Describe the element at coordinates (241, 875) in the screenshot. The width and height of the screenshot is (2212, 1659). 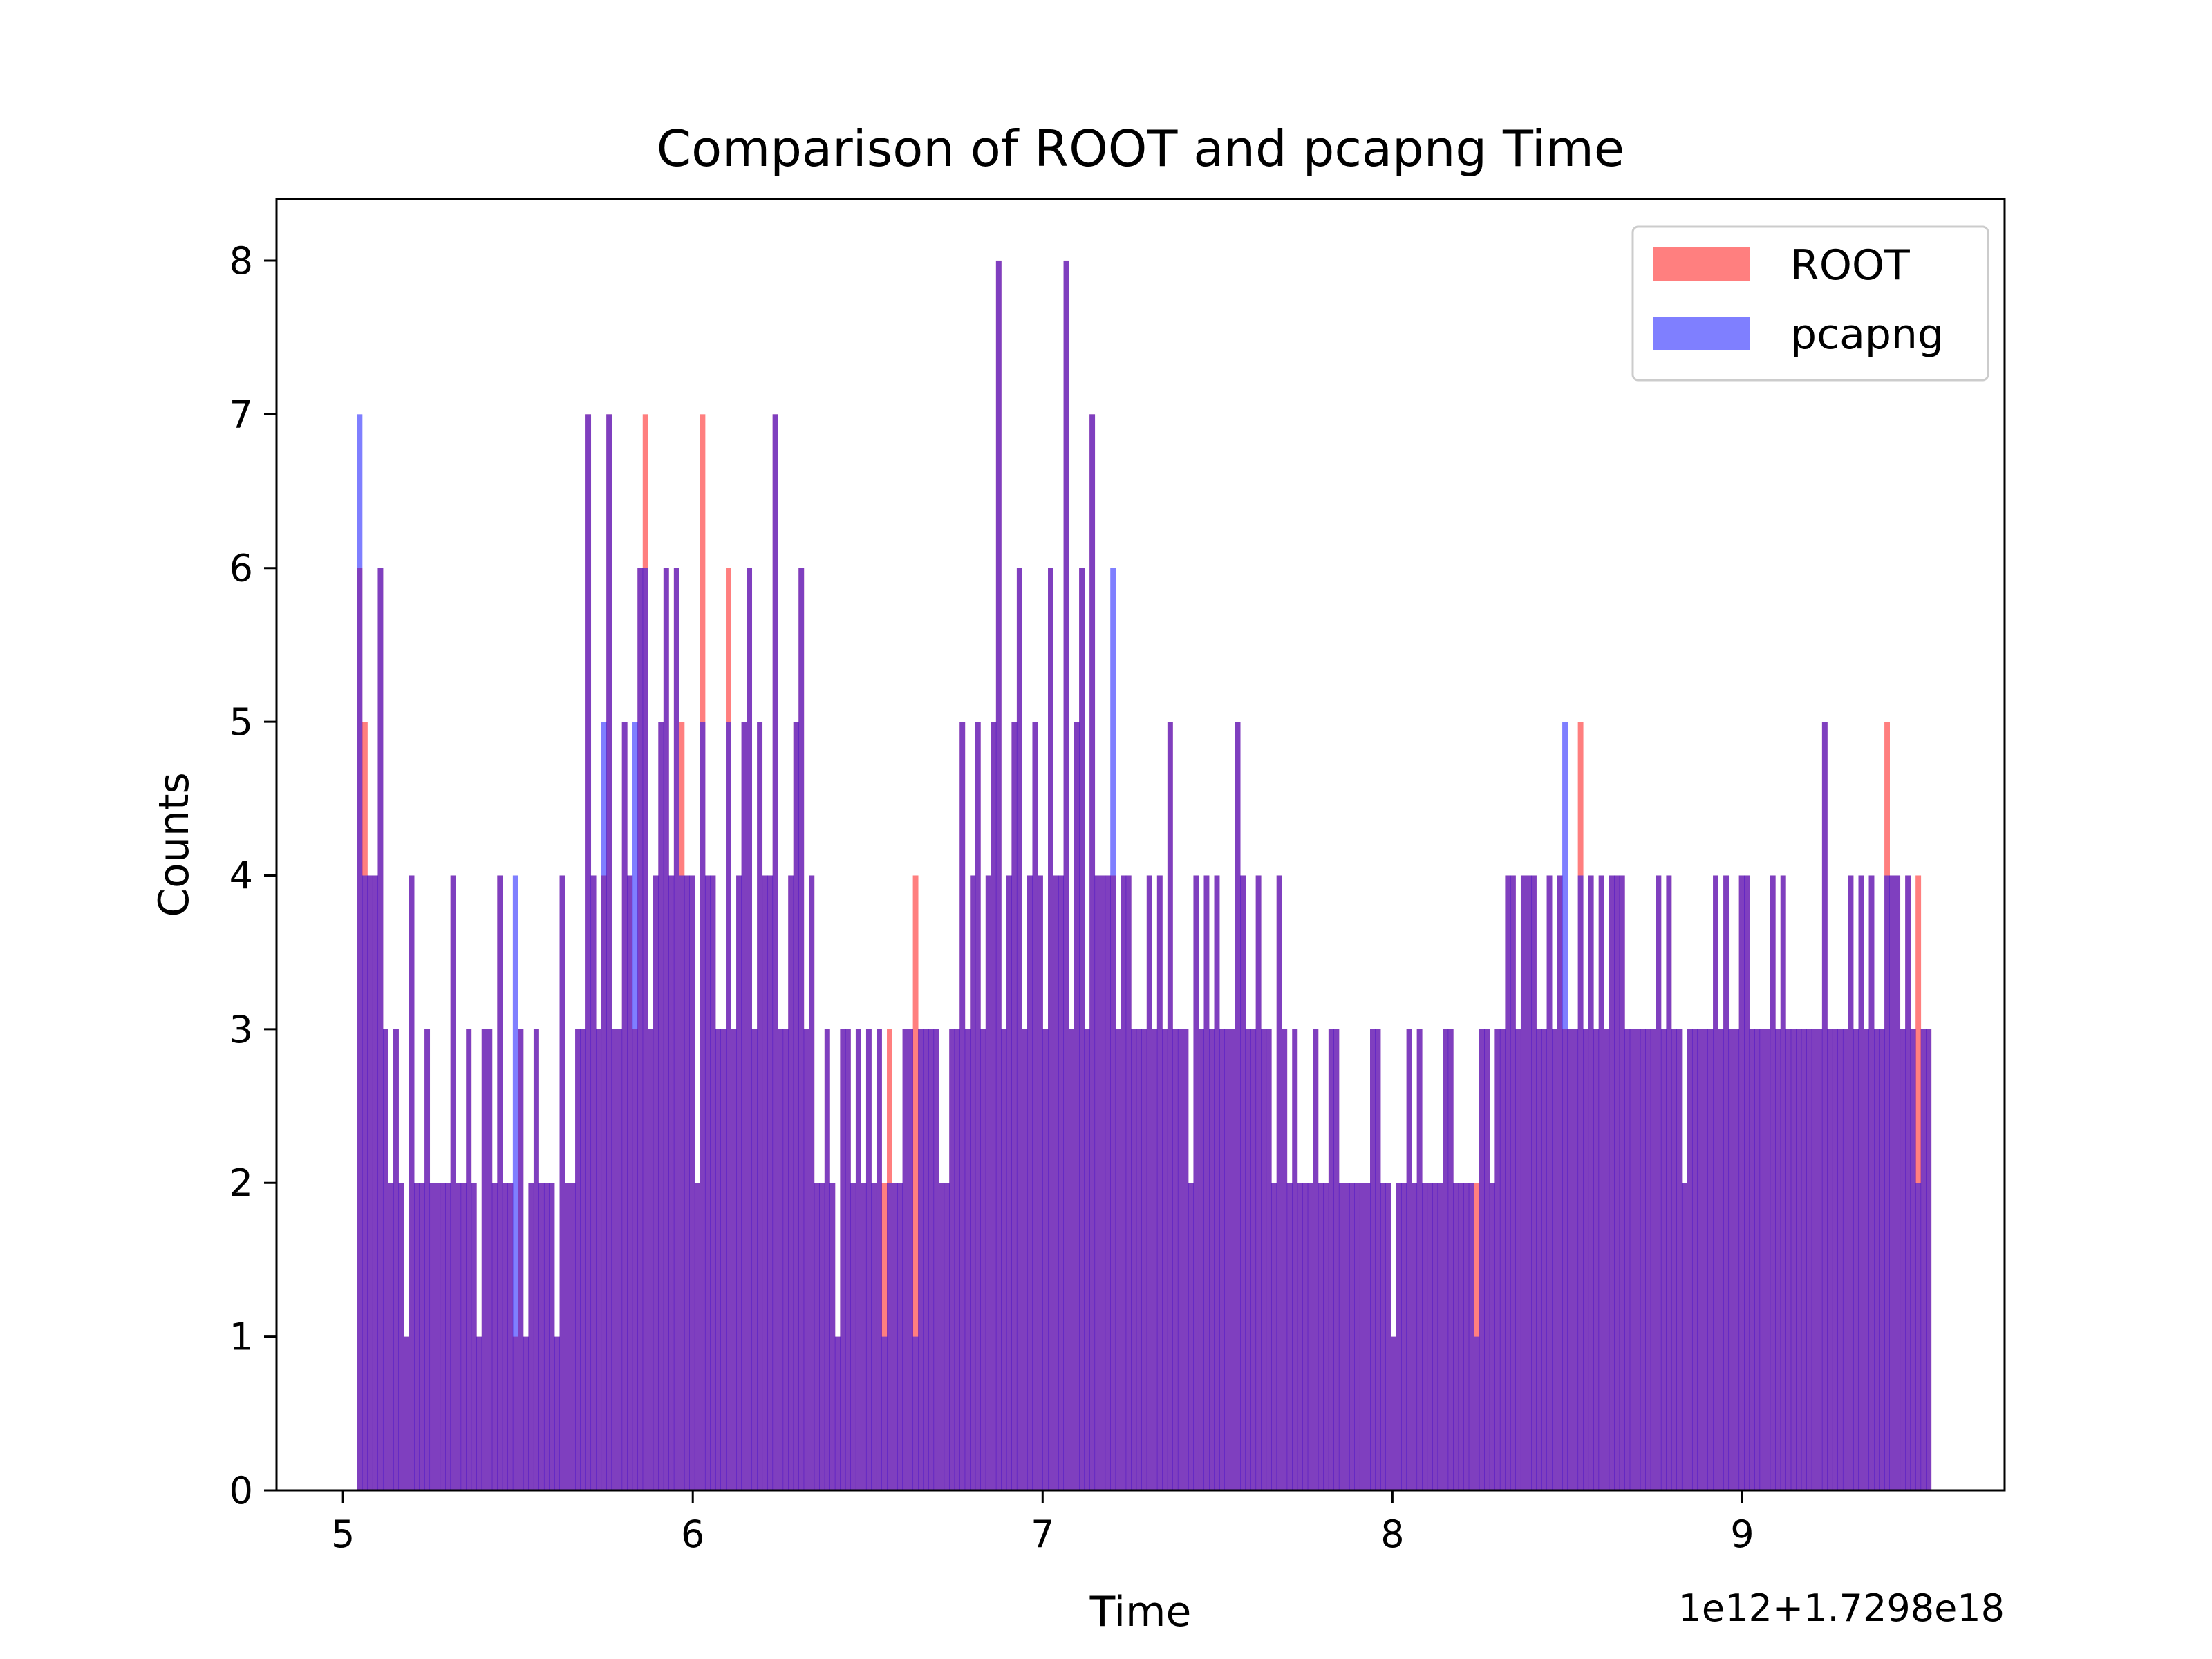
I see `y-tick-label: 4` at that location.